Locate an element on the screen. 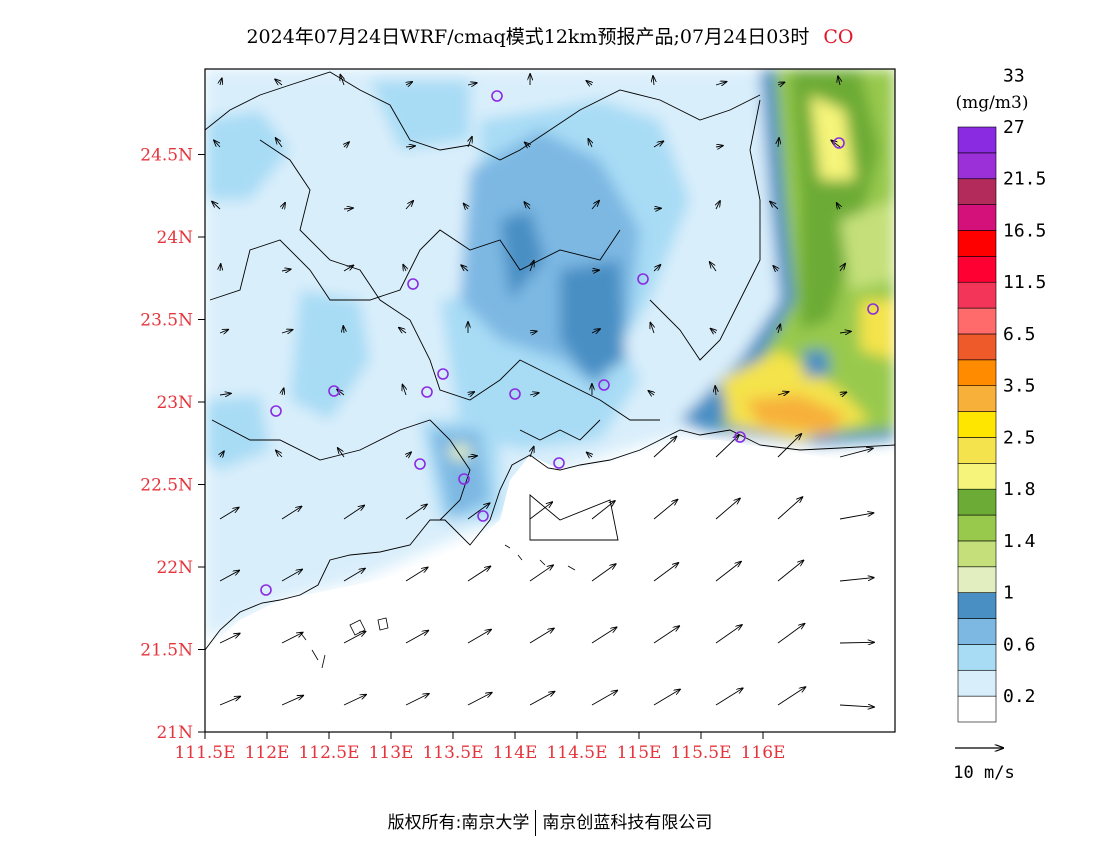 Image resolution: width=1100 pixels, height=850 pixels. lat-tick-label: 21N is located at coordinates (174, 733).